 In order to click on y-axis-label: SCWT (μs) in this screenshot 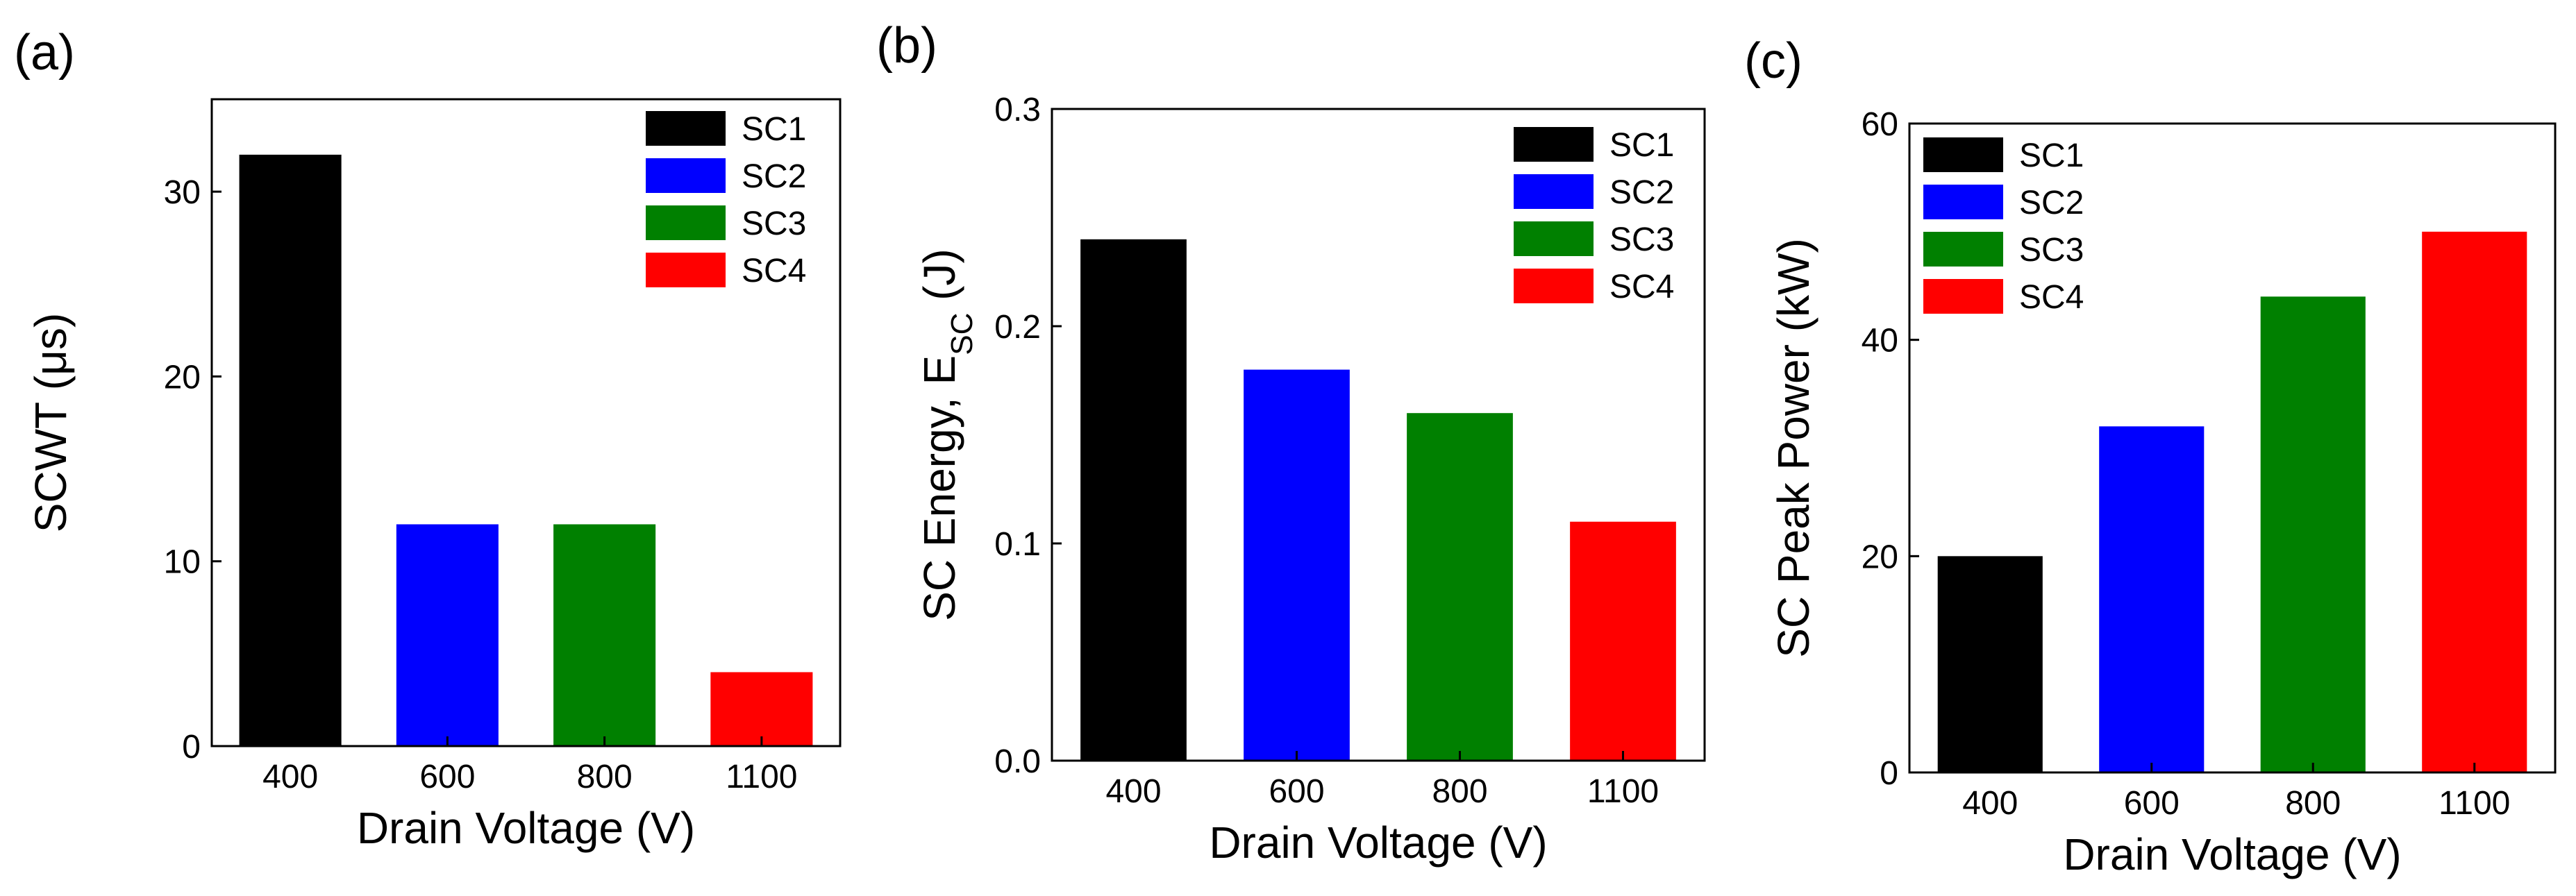, I will do `click(51, 423)`.